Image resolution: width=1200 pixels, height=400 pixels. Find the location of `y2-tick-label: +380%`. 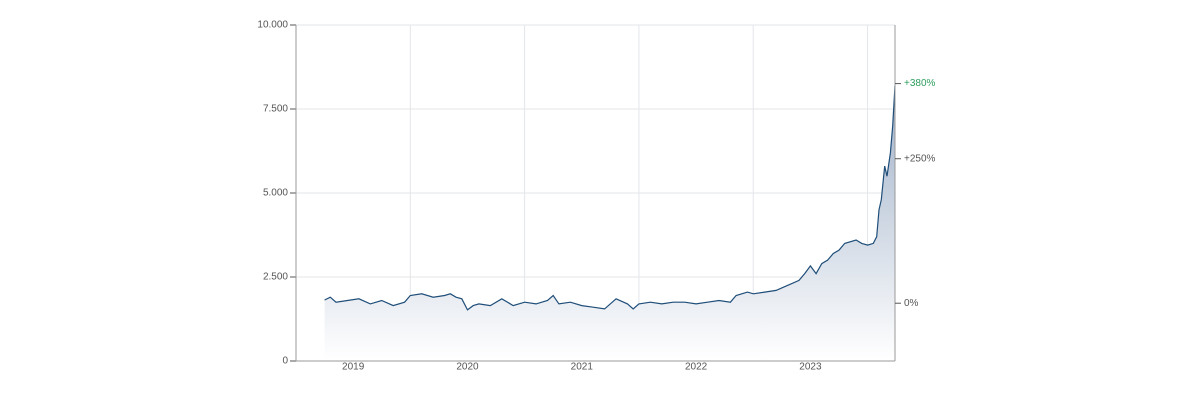

y2-tick-label: +380% is located at coordinates (920, 83).